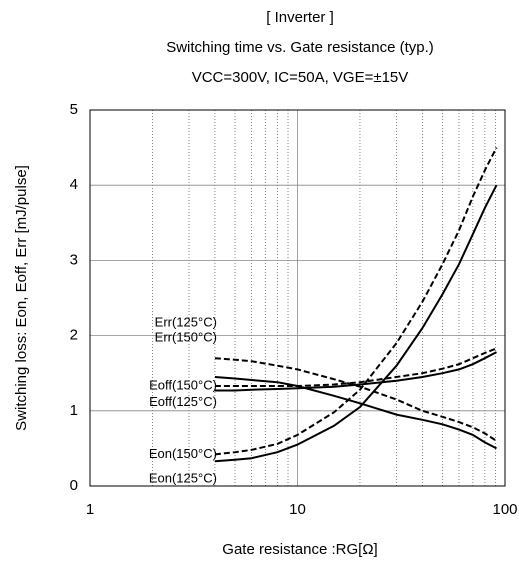 The width and height of the screenshot is (519, 562). What do you see at coordinates (297, 509) in the screenshot?
I see `x-tick-label: 10` at bounding box center [297, 509].